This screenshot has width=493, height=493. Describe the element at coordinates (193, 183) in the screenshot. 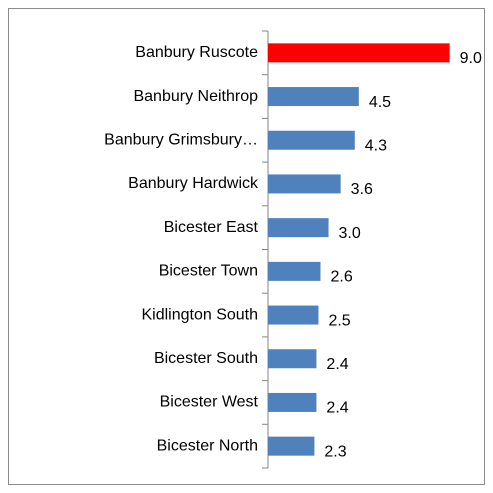

I see `category-label: Banbury Hardwick` at that location.